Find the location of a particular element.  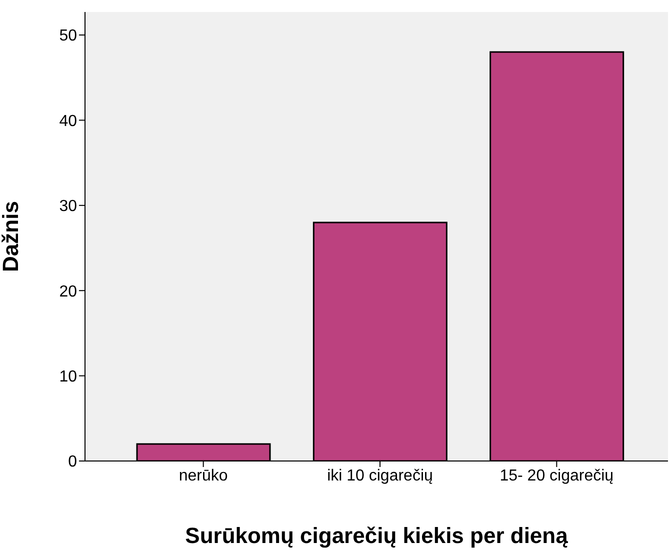

y-tick-label: 50 is located at coordinates (68, 36).